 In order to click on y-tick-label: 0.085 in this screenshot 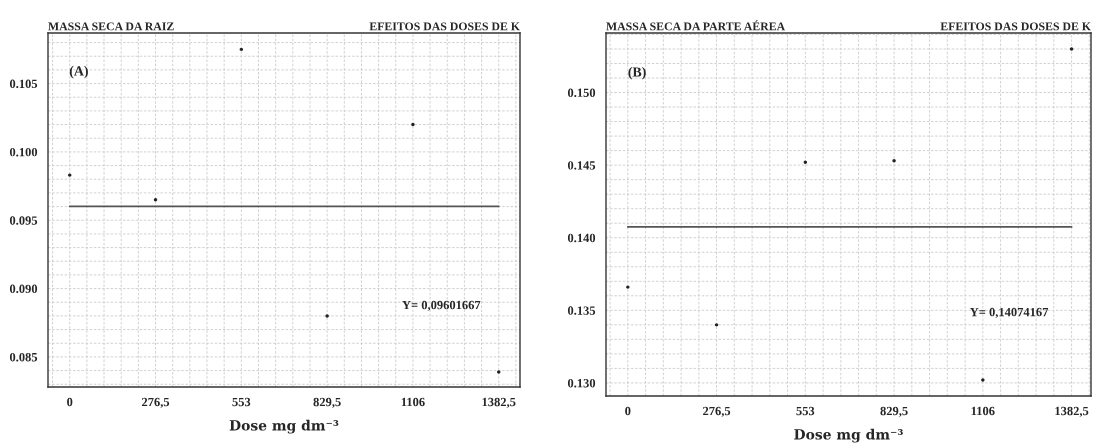, I will do `click(23, 357)`.